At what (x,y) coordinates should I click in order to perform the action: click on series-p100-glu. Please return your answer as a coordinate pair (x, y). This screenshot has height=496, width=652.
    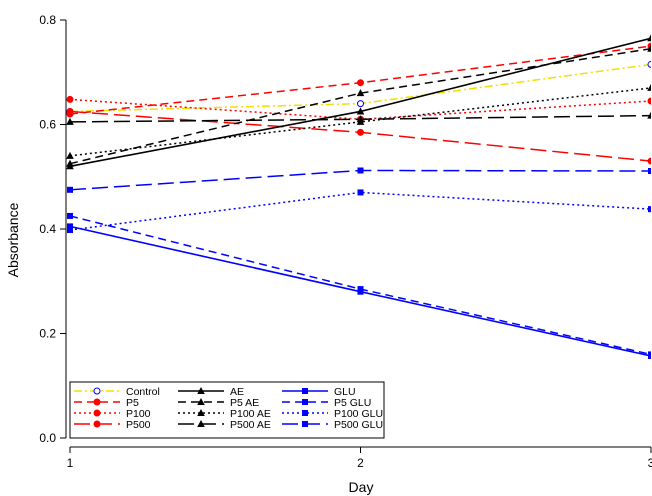
    Looking at the image, I should click on (359, 211).